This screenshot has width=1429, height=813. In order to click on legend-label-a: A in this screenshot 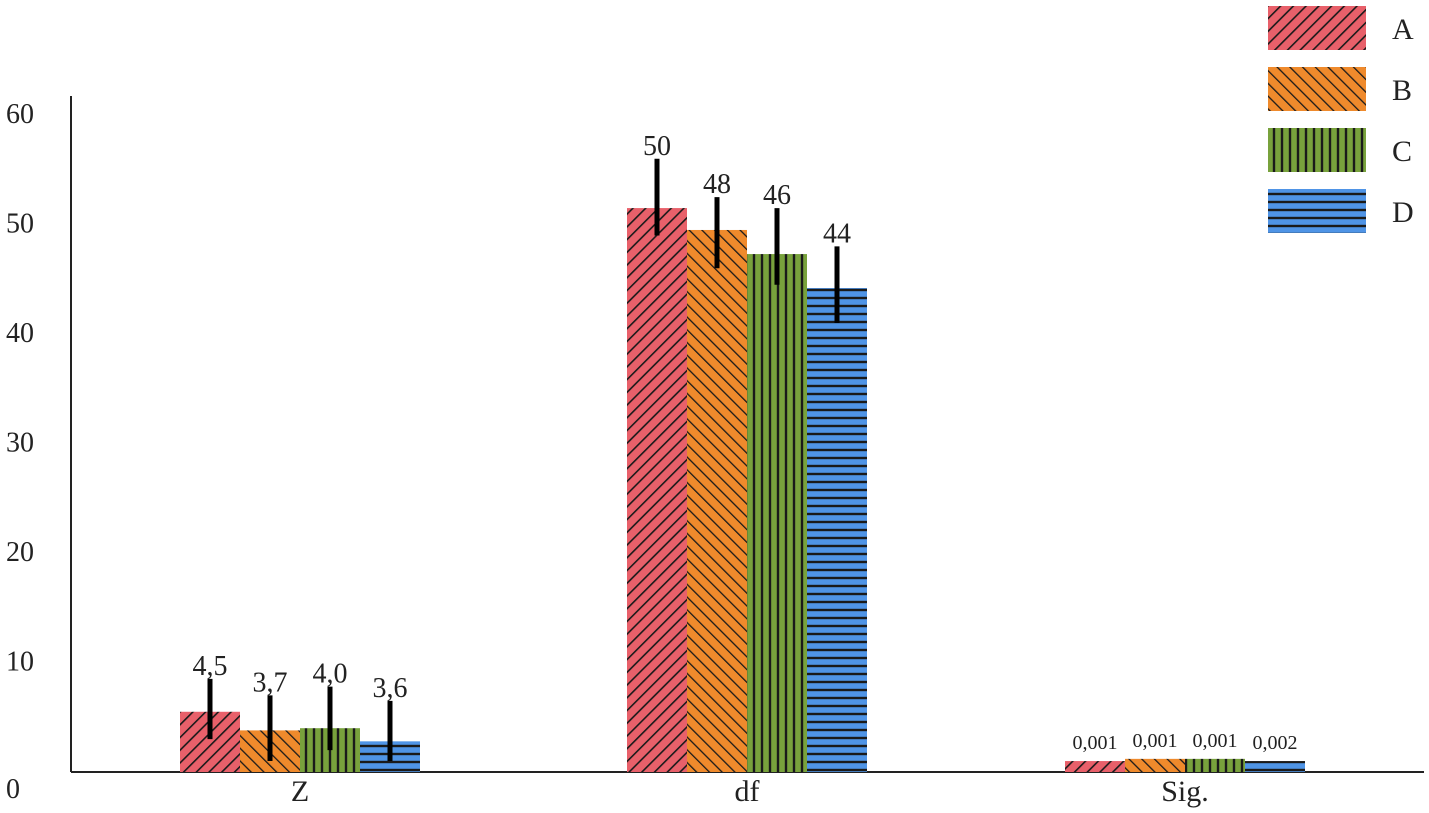, I will do `click(1403, 29)`.